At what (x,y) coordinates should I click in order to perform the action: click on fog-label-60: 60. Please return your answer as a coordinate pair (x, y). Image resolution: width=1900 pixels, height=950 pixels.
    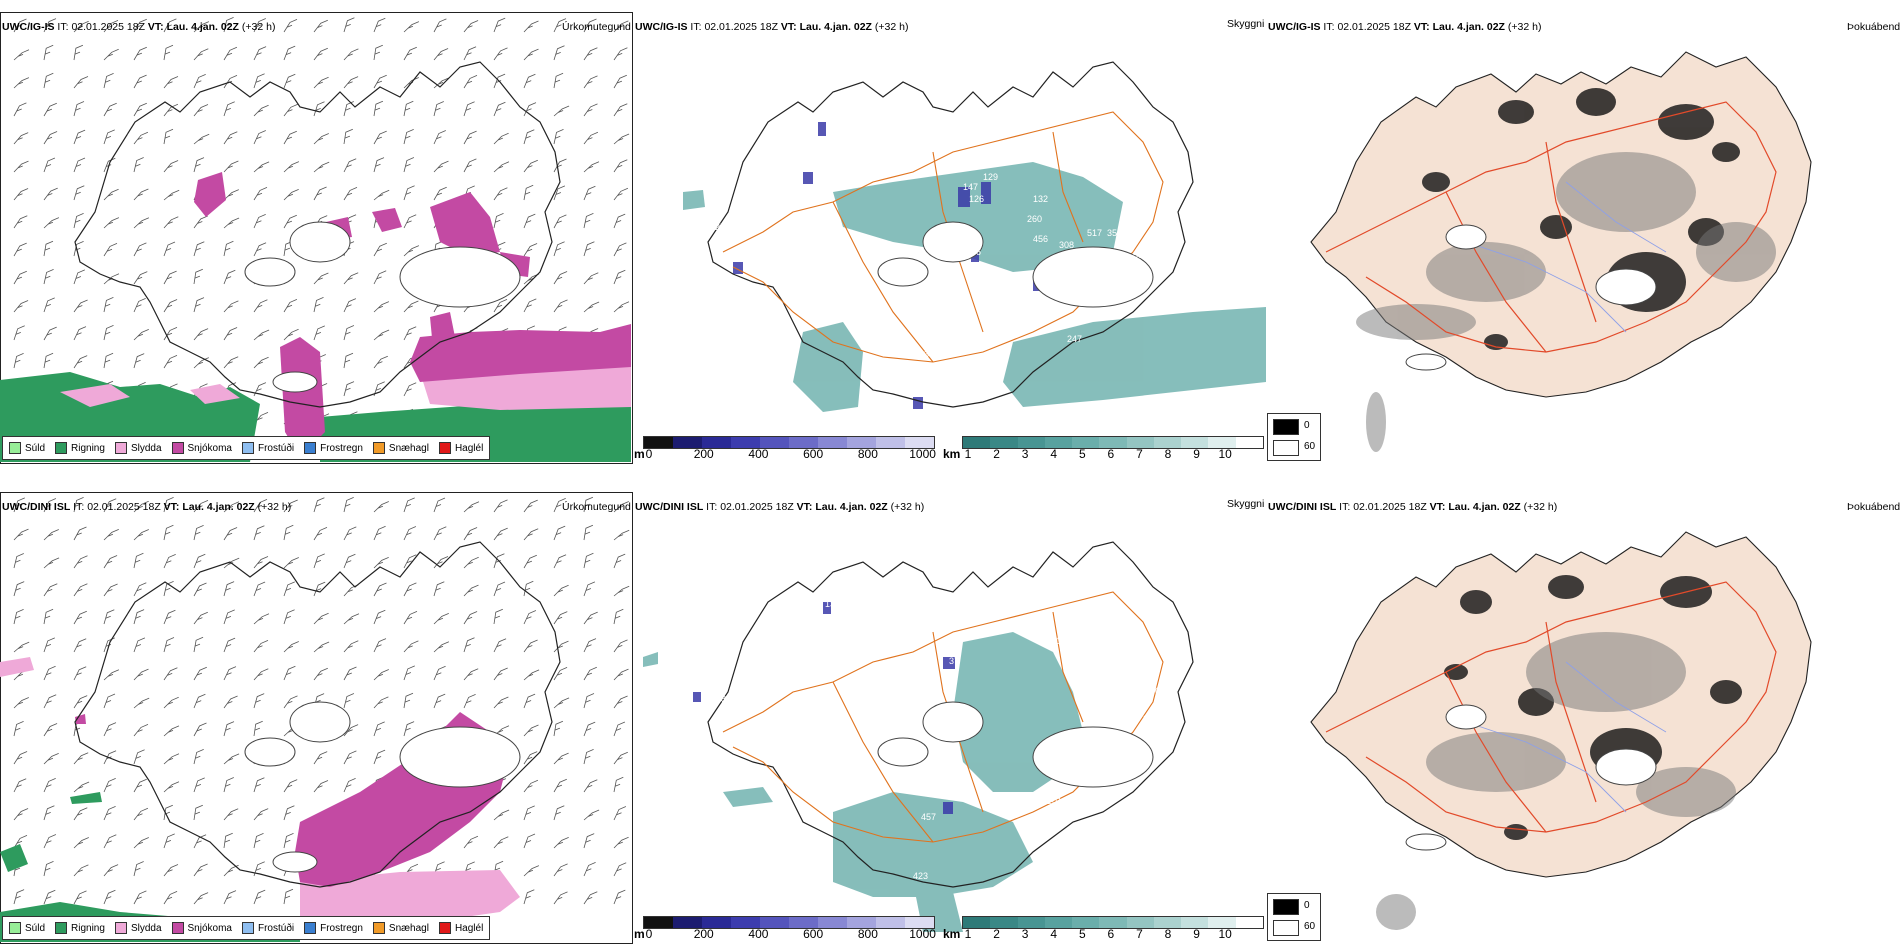
    Looking at the image, I should click on (1310, 926).